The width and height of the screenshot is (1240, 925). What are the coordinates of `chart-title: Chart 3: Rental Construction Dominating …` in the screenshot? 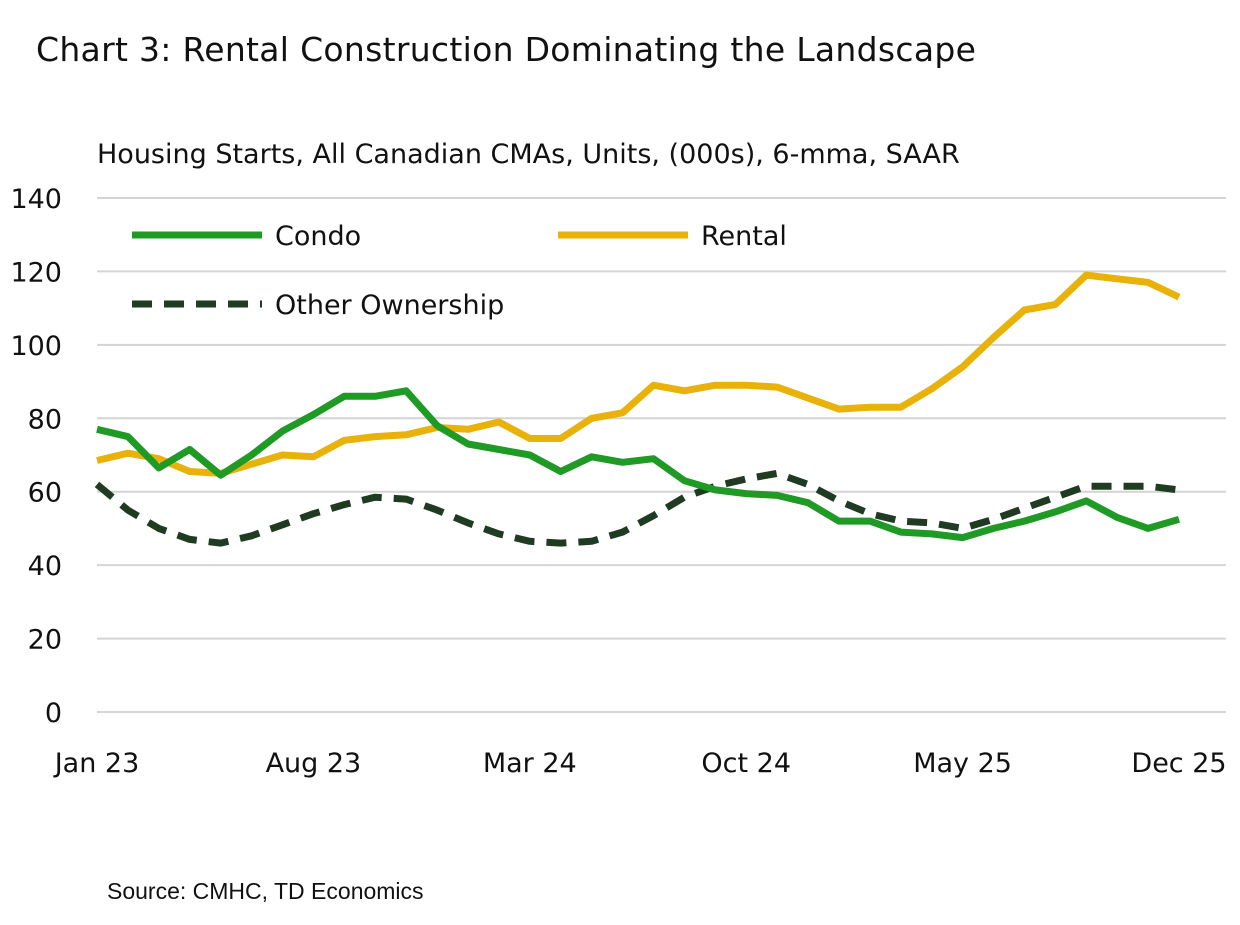 It's located at (506, 49).